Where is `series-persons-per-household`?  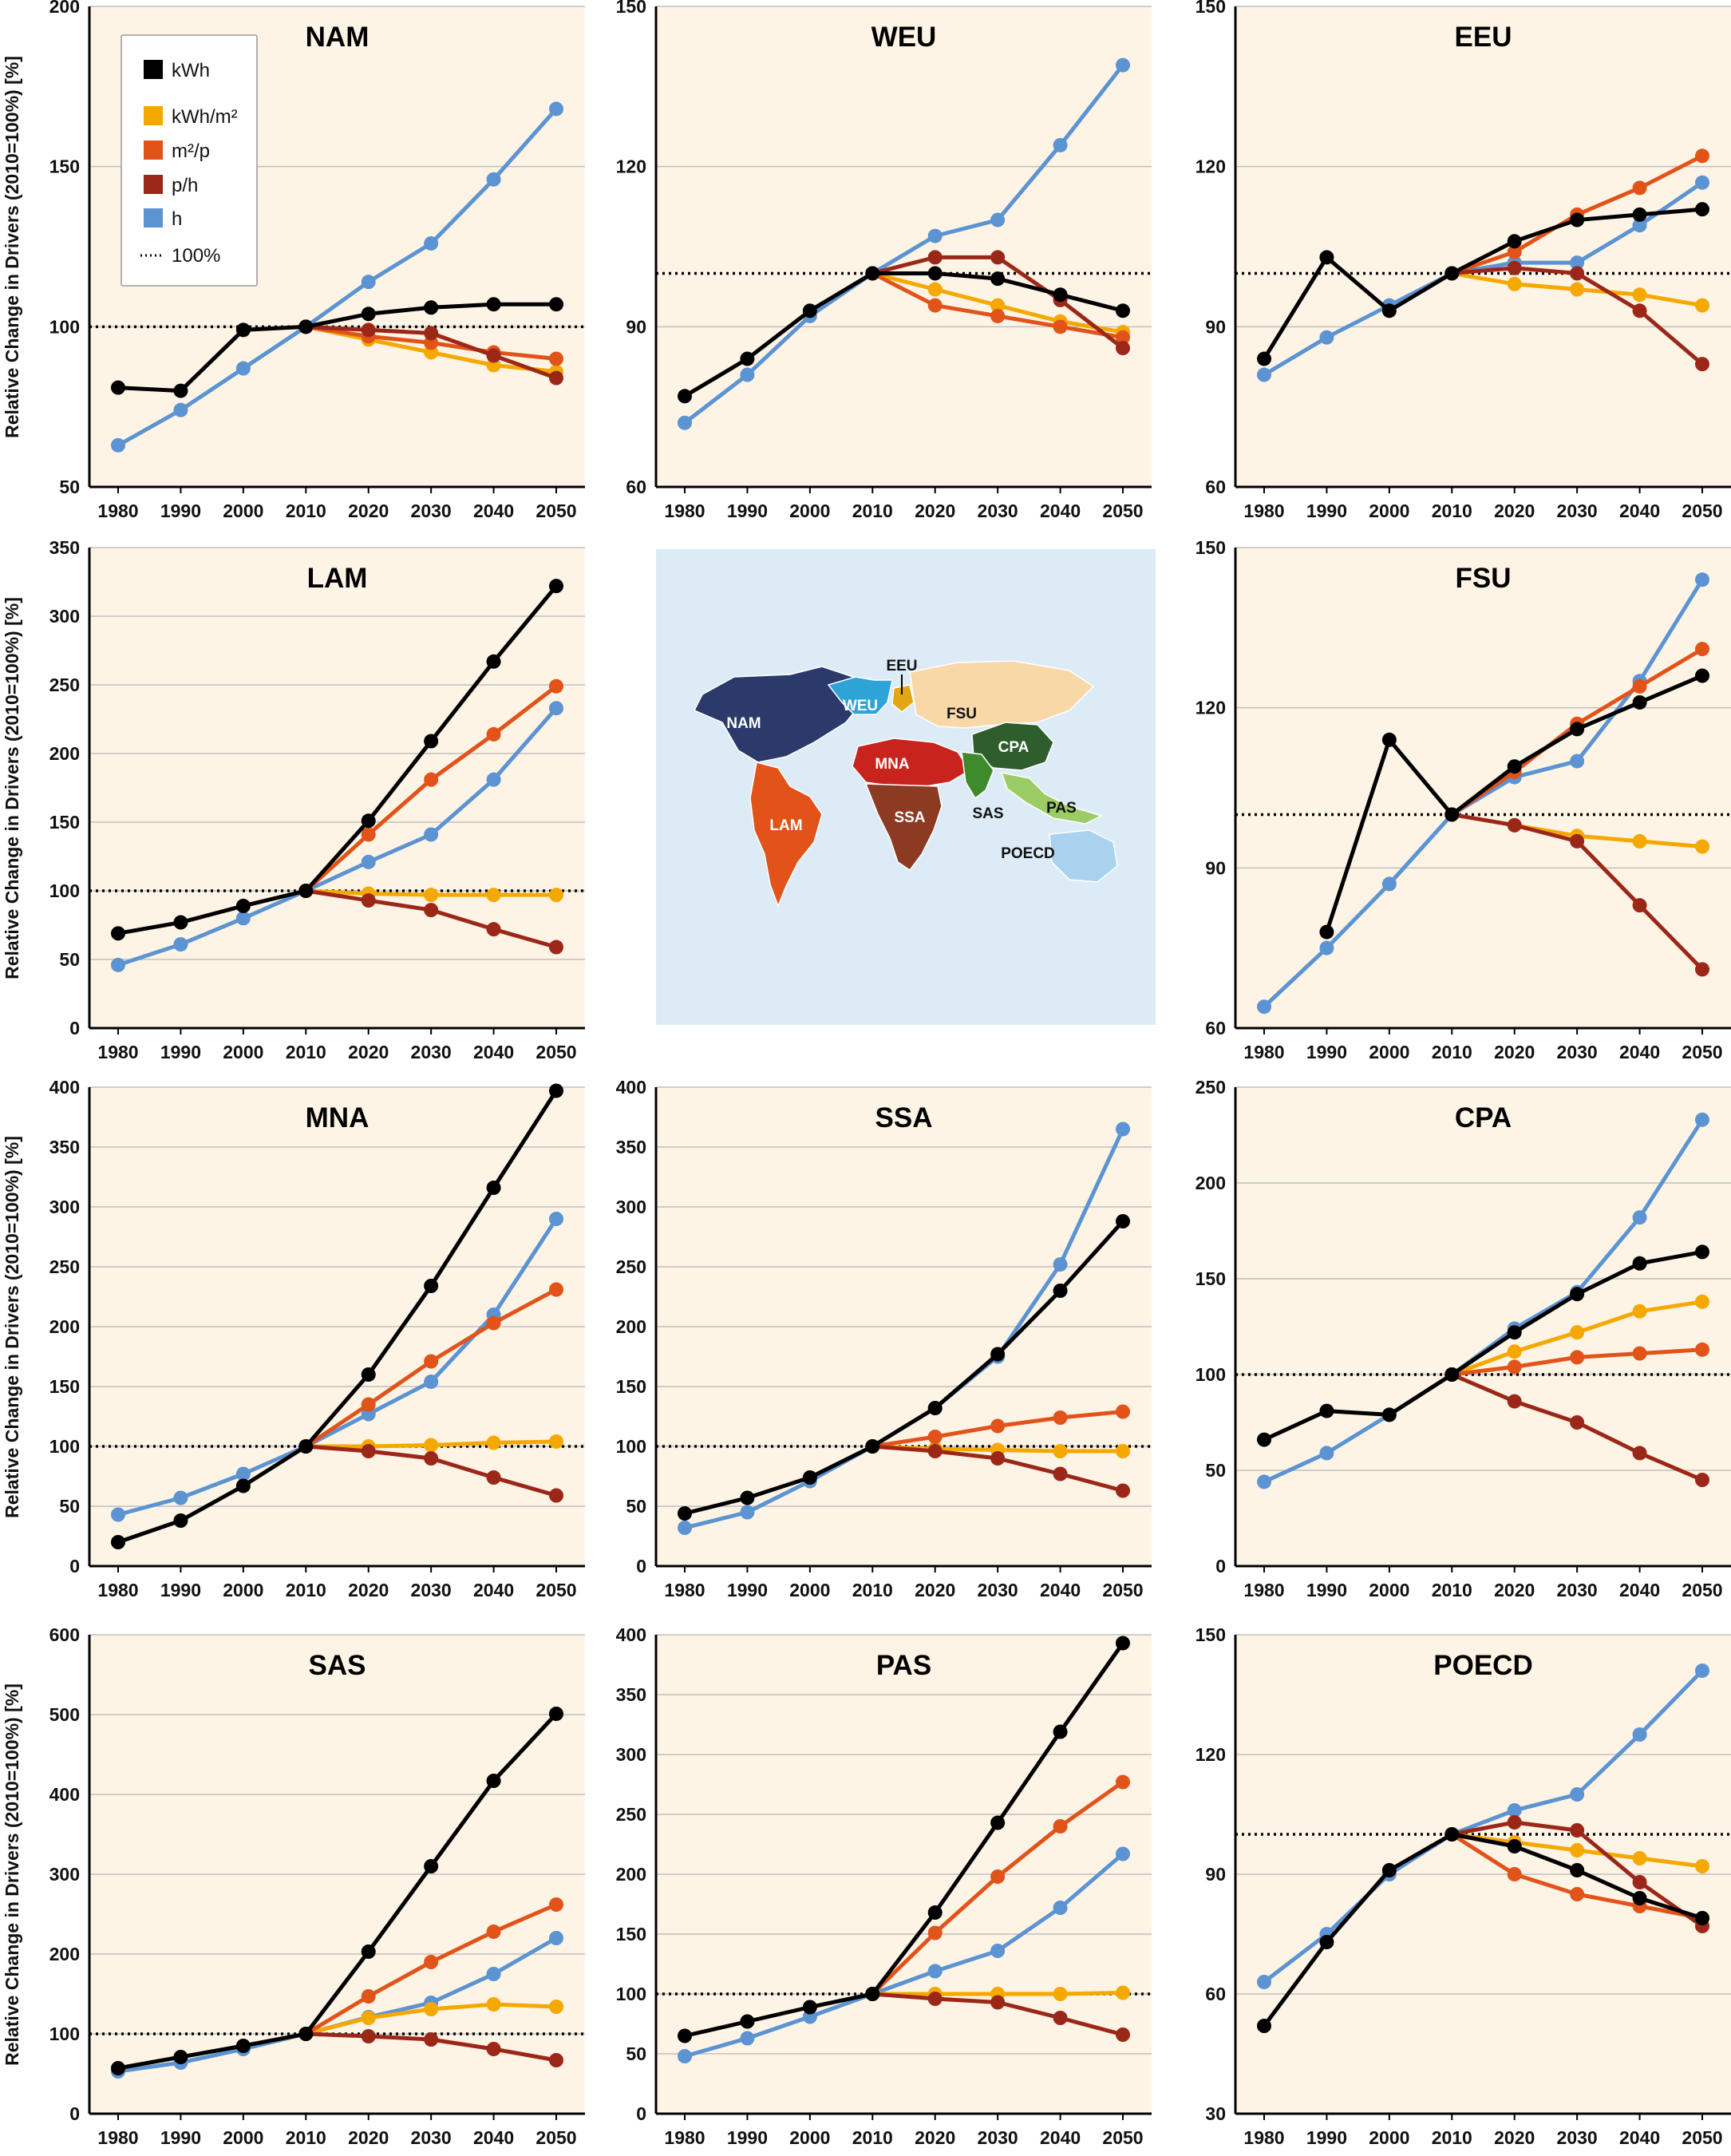
series-persons-per-household is located at coordinates (1577, 892).